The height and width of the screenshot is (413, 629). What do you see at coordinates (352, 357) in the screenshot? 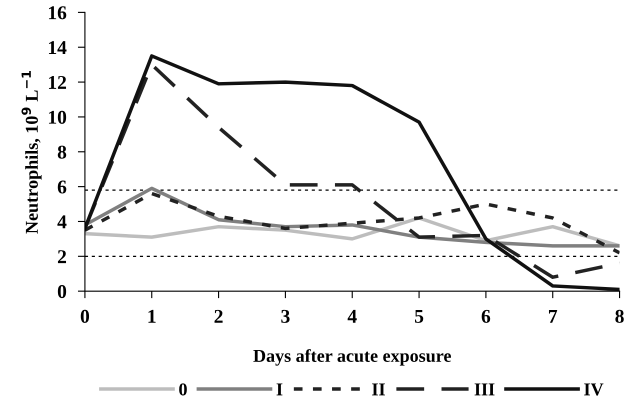
I see `x-axis-title: Days after acute exposure` at bounding box center [352, 357].